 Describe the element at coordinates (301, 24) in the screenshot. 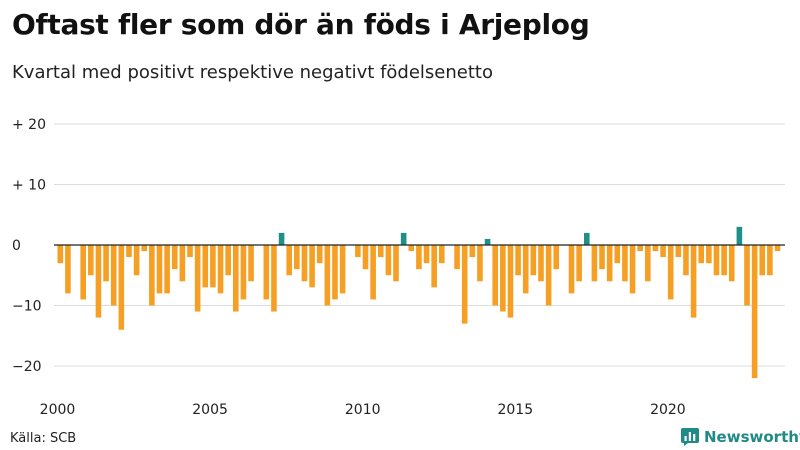

I see `chart-title: Oftast fler som dör än föds i Arjeplog` at that location.